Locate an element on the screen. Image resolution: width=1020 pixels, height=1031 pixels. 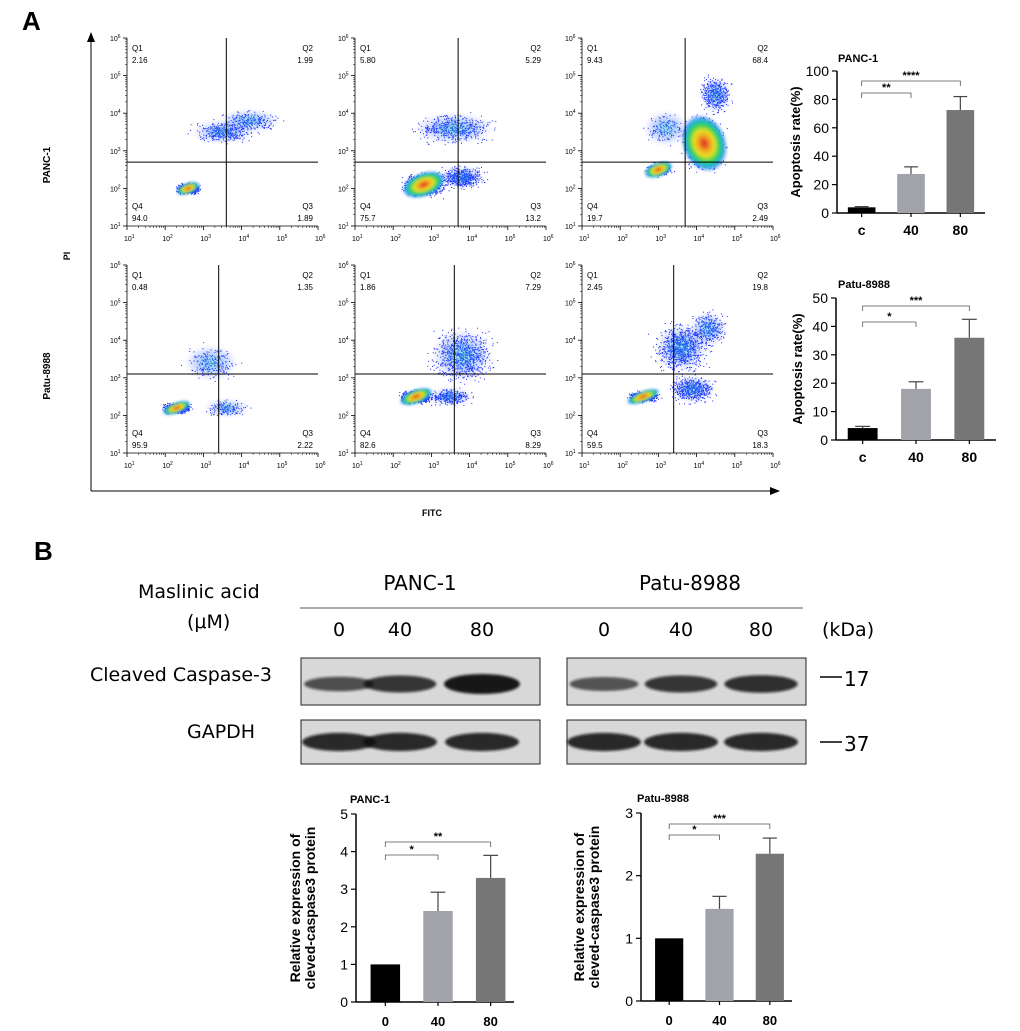
flow-x-tick-exponent: 4 is located at coordinates (702, 237).